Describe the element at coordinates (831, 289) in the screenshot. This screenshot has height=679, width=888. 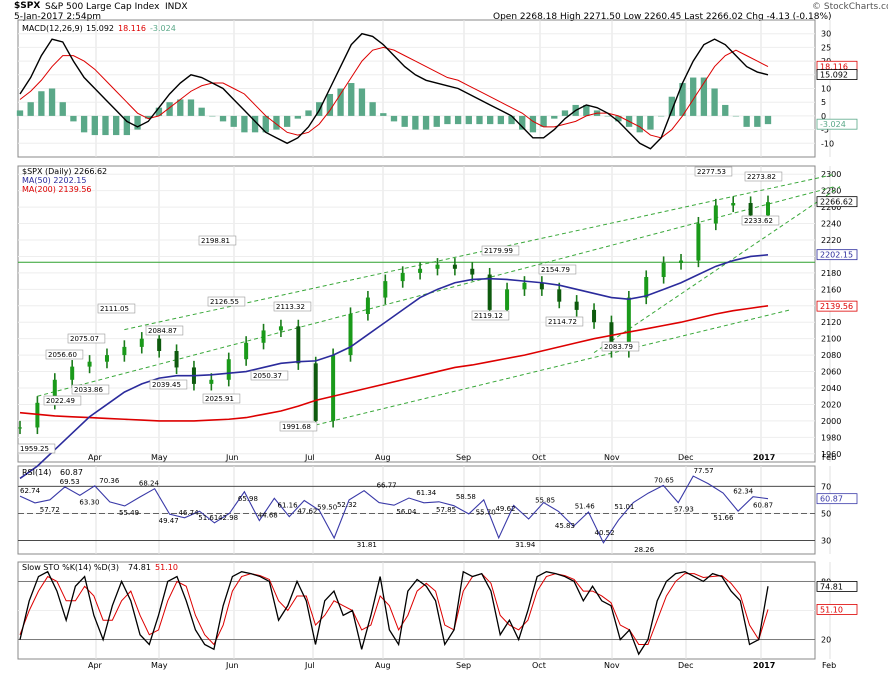
I see `price-tick-label: 2160` at that location.